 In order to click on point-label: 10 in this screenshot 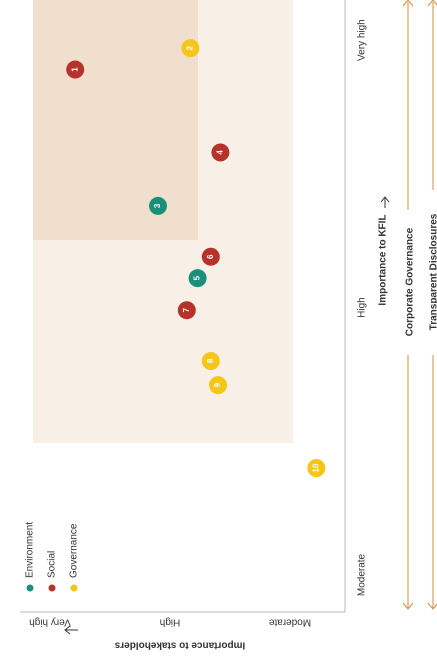, I will do `click(316, 467)`.